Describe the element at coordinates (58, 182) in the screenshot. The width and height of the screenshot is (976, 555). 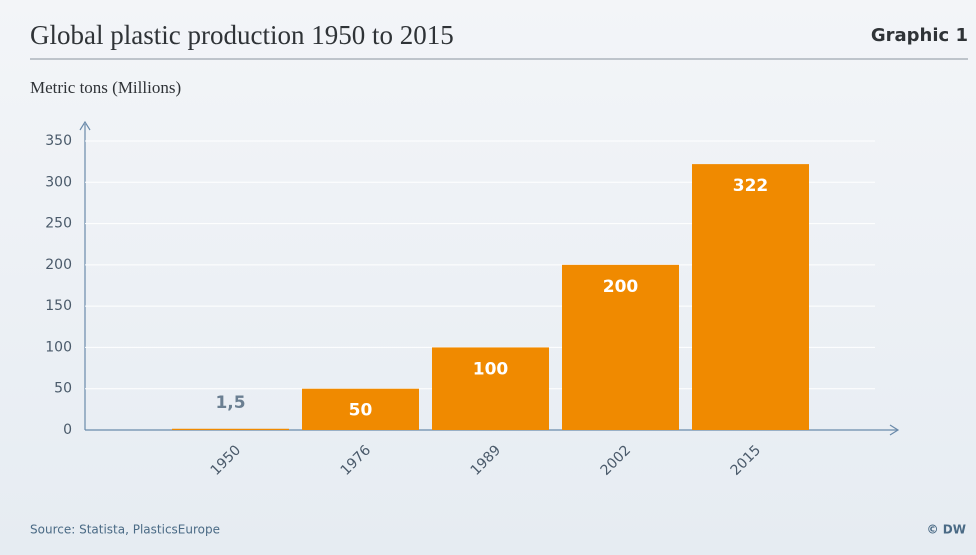
I see `y-tick-label: 300` at that location.